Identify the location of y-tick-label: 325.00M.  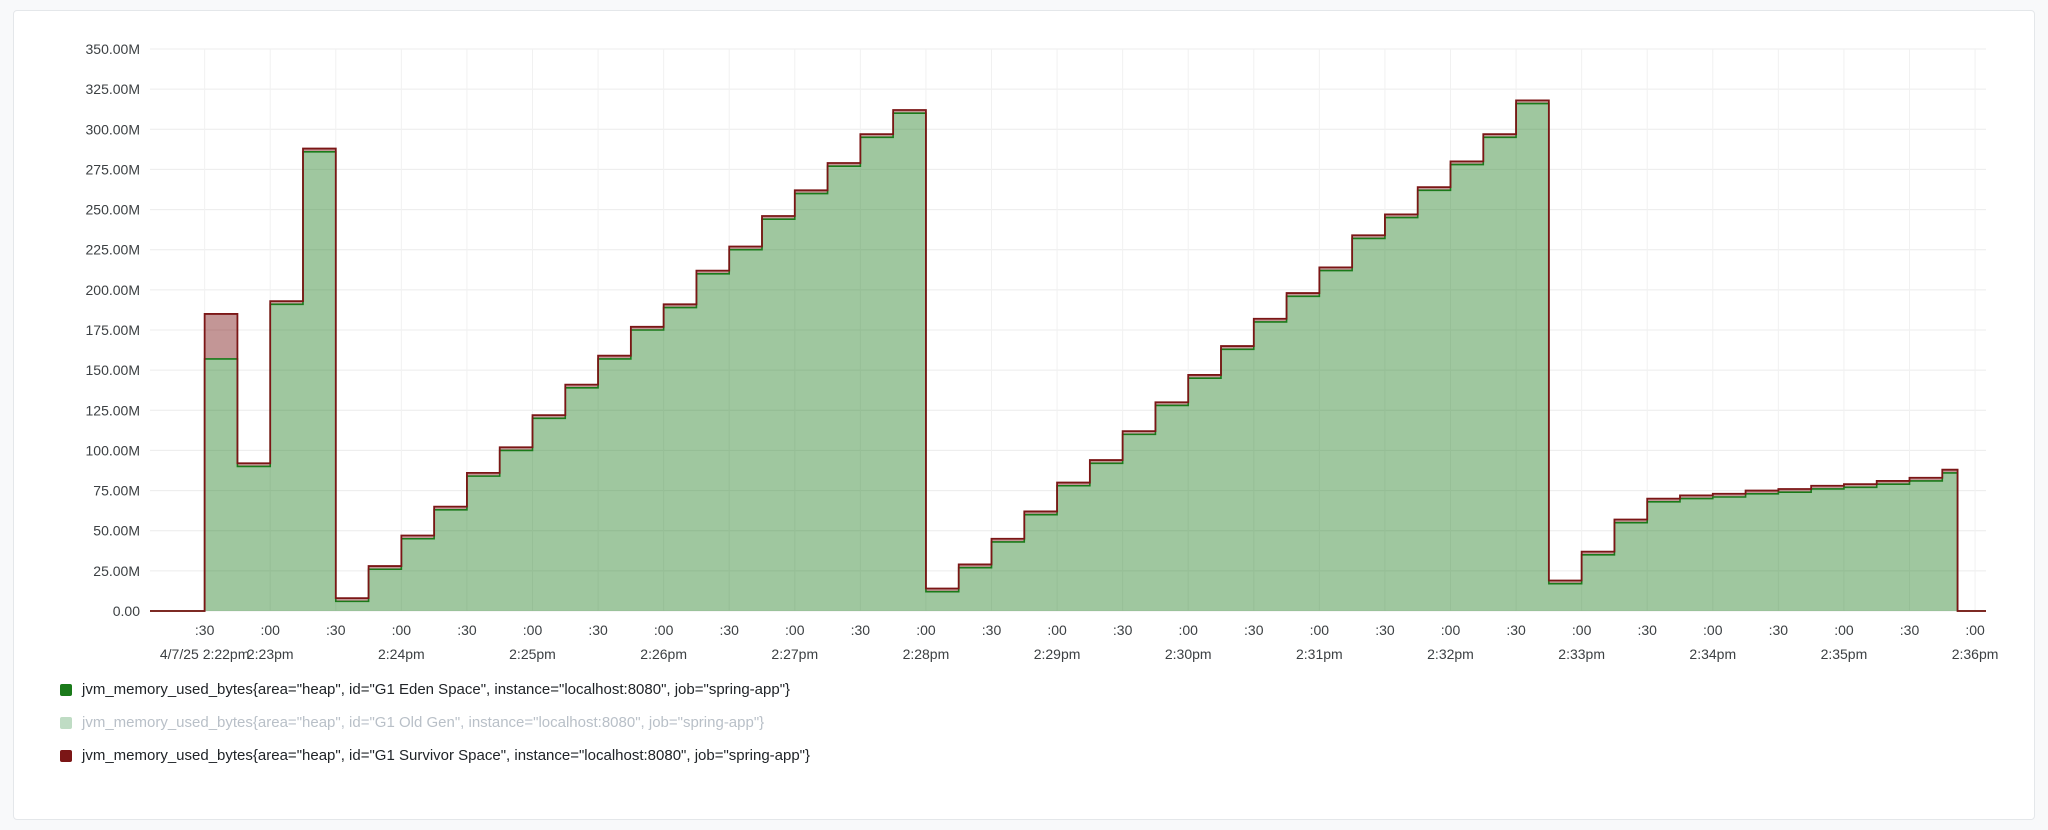
(113, 89).